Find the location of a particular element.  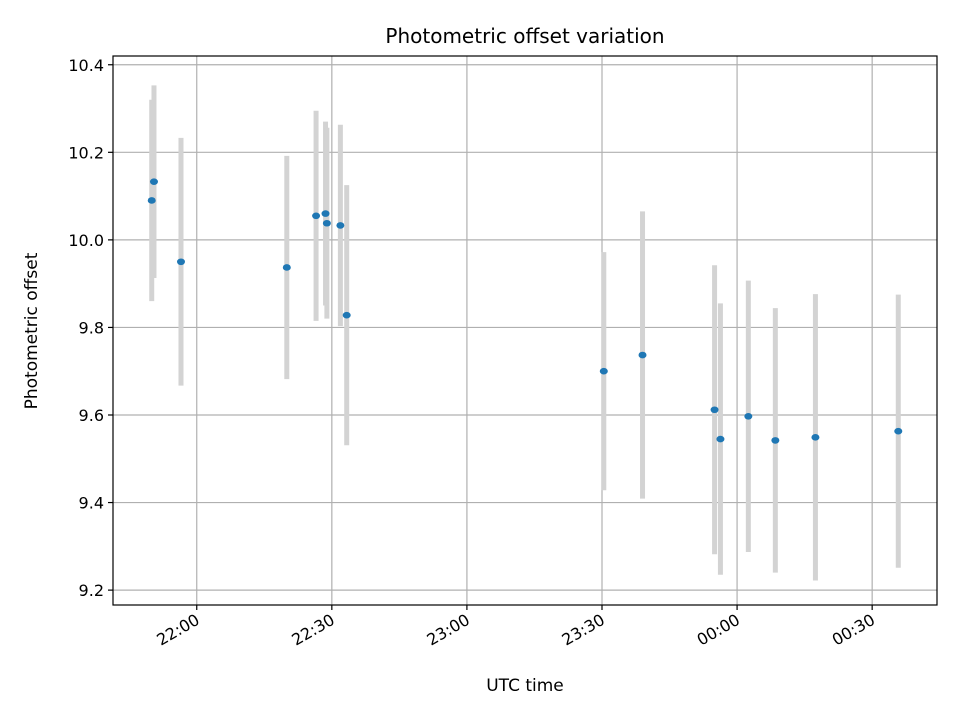

chart-title: Photometric offset variation is located at coordinates (524, 36).